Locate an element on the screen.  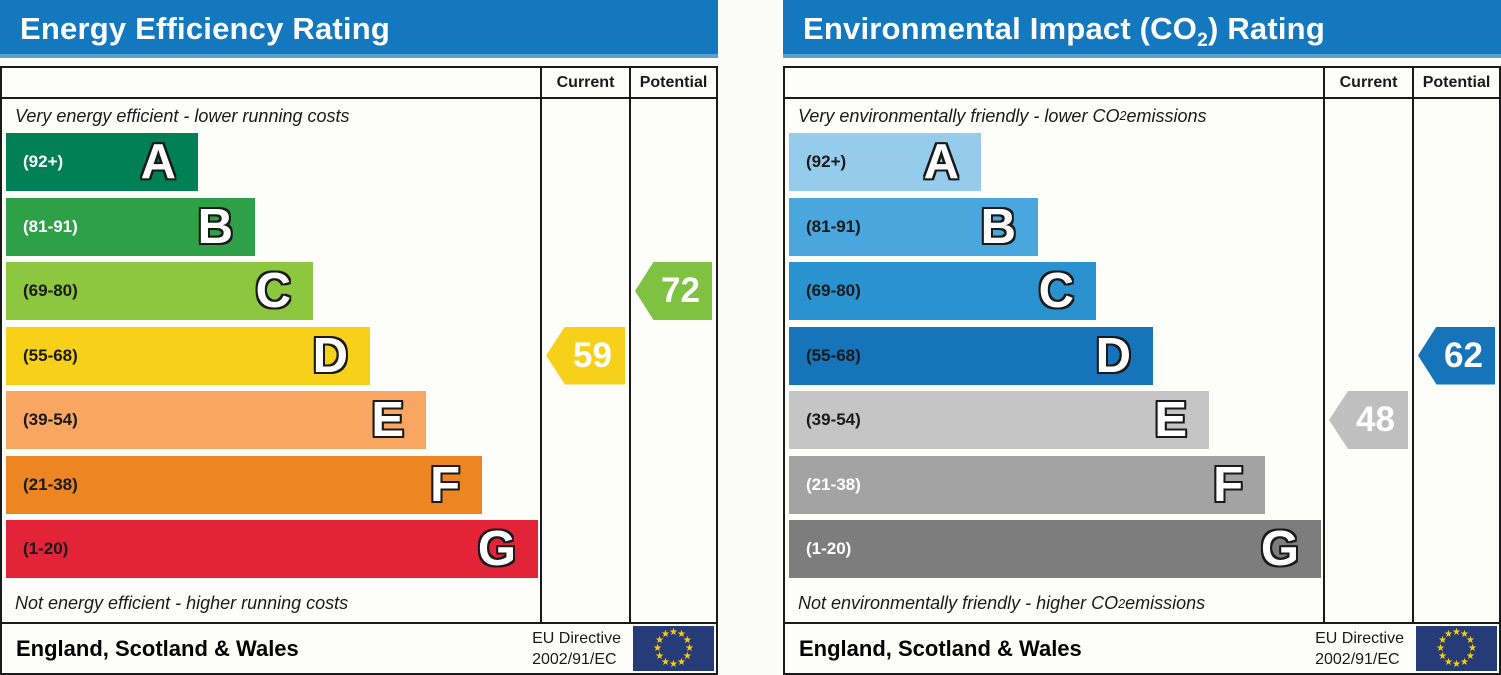
eu-directive-text: EU Directive 2002/91/EC is located at coordinates (576, 649).